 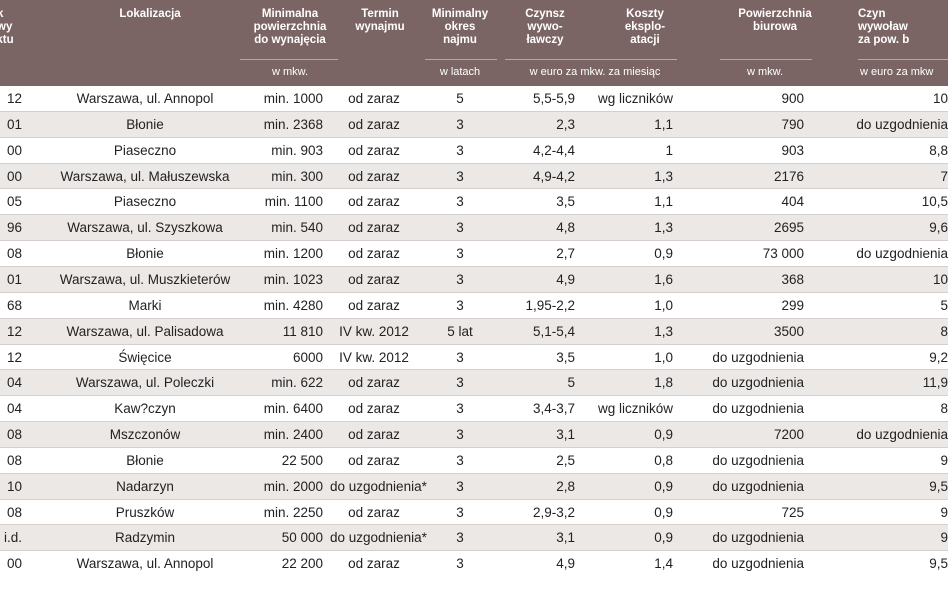 What do you see at coordinates (474, 583) in the screenshot?
I see `table-footer` at bounding box center [474, 583].